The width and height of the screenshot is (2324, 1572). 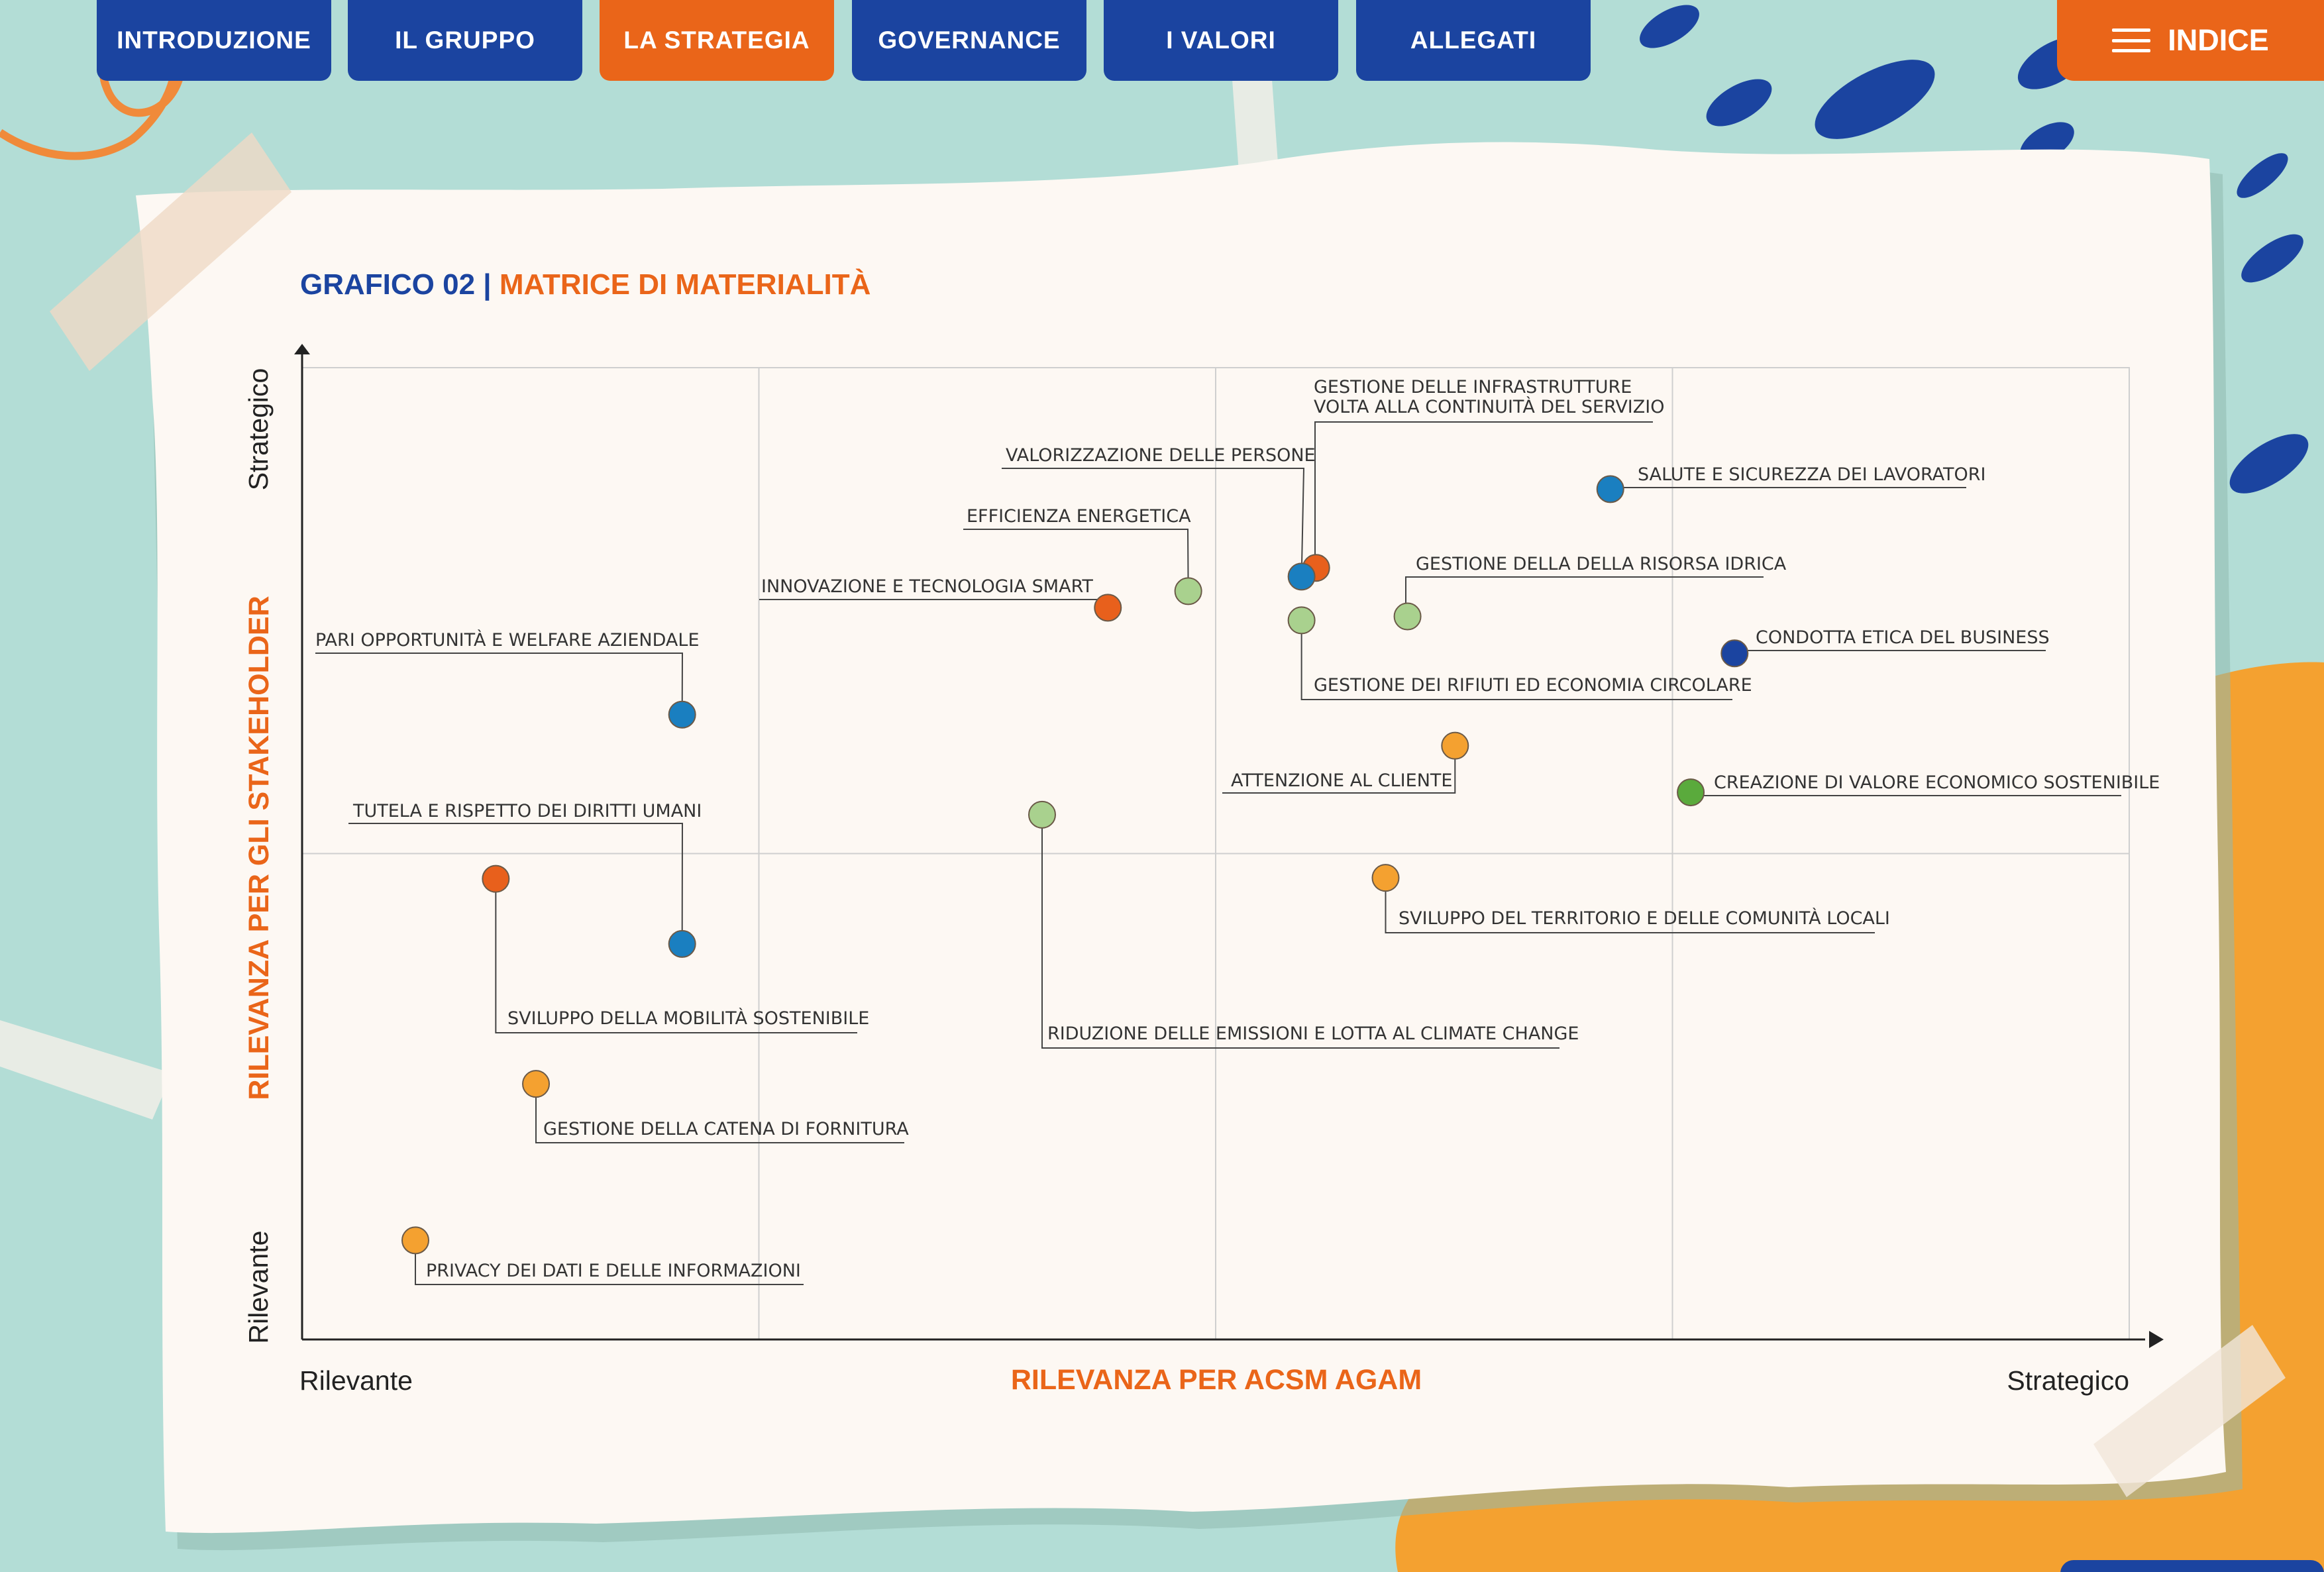 I want to click on x-tick-max: Strategico, so click(x=2068, y=1380).